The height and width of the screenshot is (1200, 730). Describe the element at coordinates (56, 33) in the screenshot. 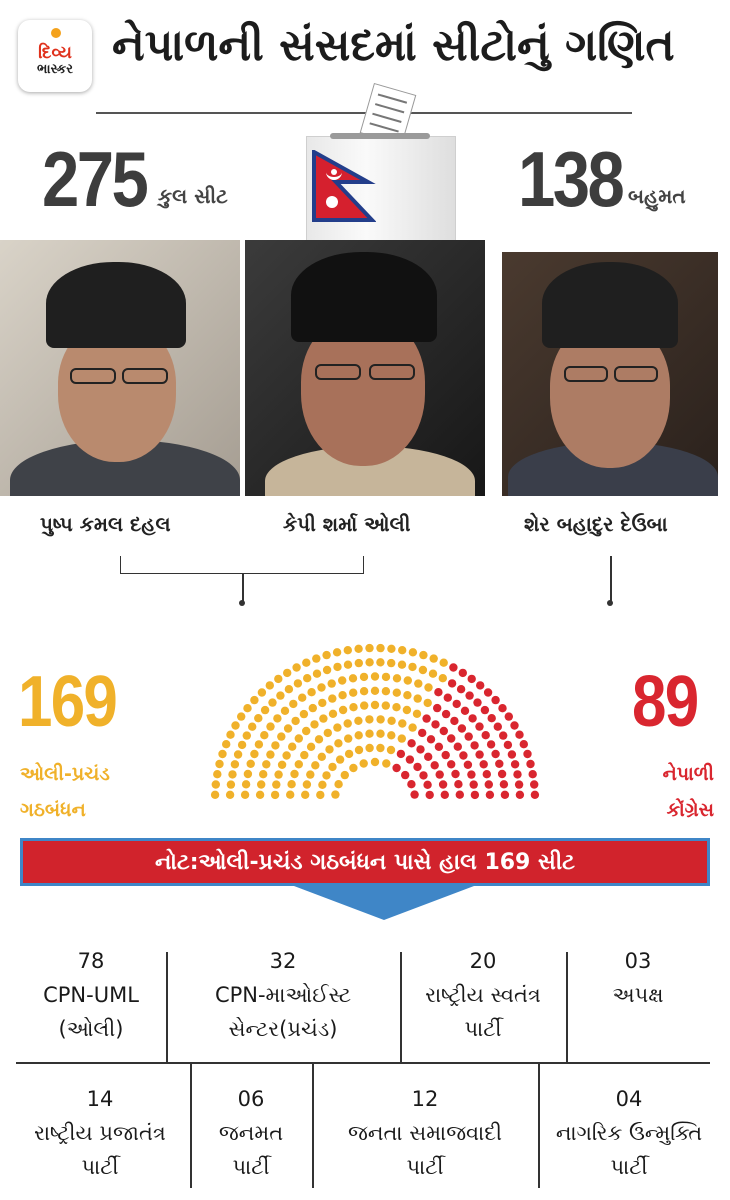

I see `sun-icon` at that location.